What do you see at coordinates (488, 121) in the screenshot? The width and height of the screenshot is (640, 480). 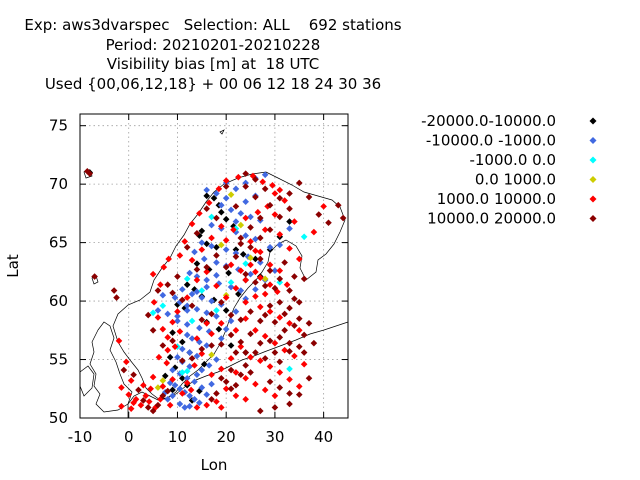 I see `legend-label: -20000.0-10000.0` at bounding box center [488, 121].